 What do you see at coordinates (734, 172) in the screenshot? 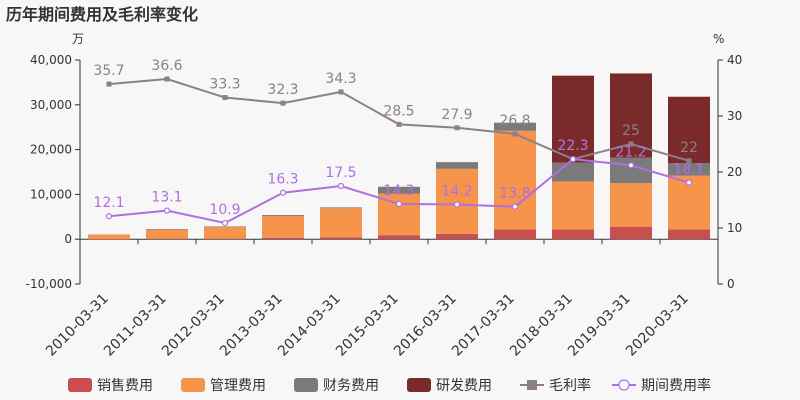
I see `right-tick-label: 20` at bounding box center [734, 172].